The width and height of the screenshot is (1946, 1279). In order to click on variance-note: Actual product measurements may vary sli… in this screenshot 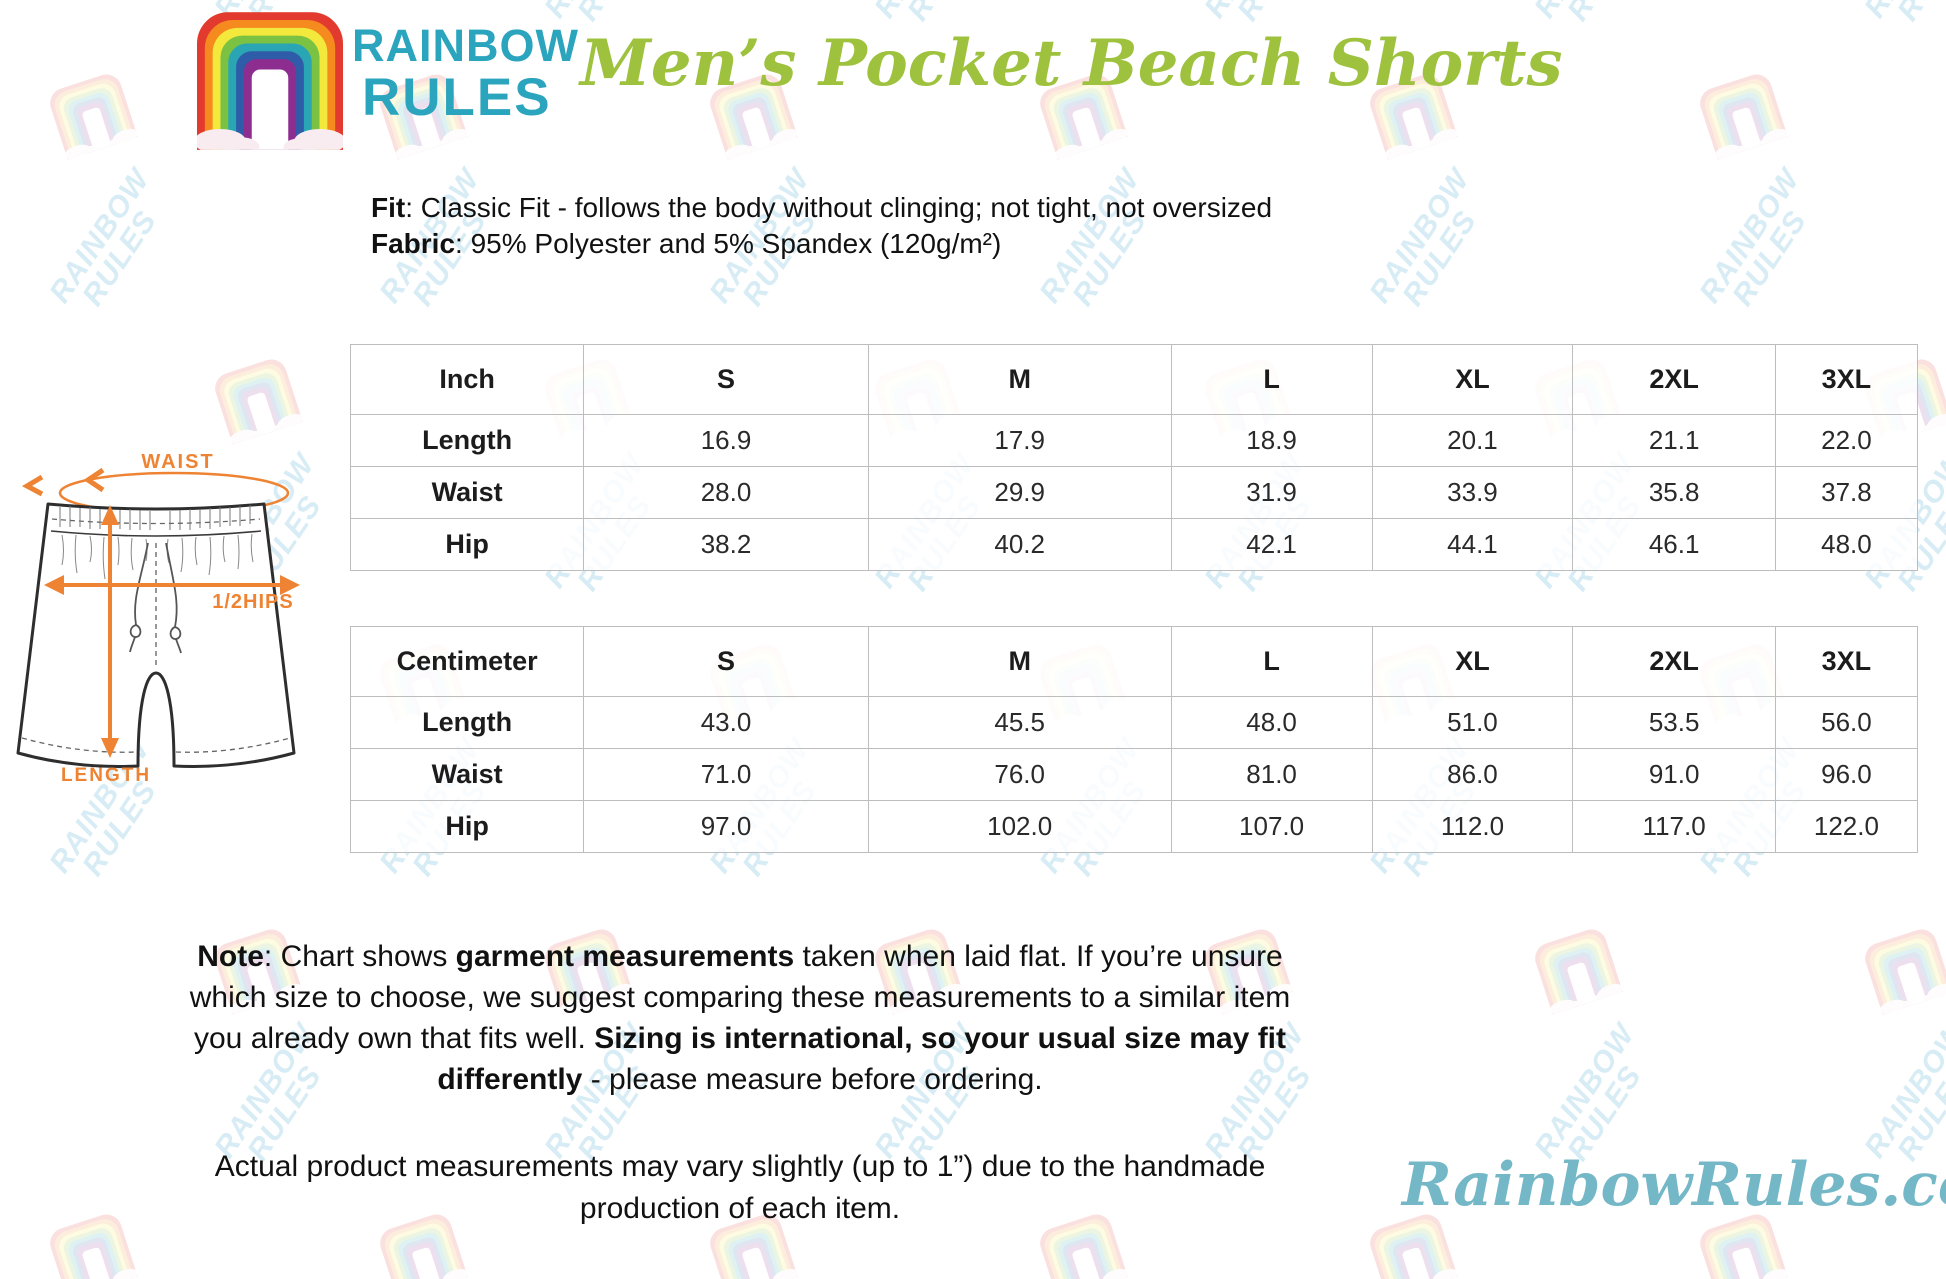, I will do `click(740, 1188)`.